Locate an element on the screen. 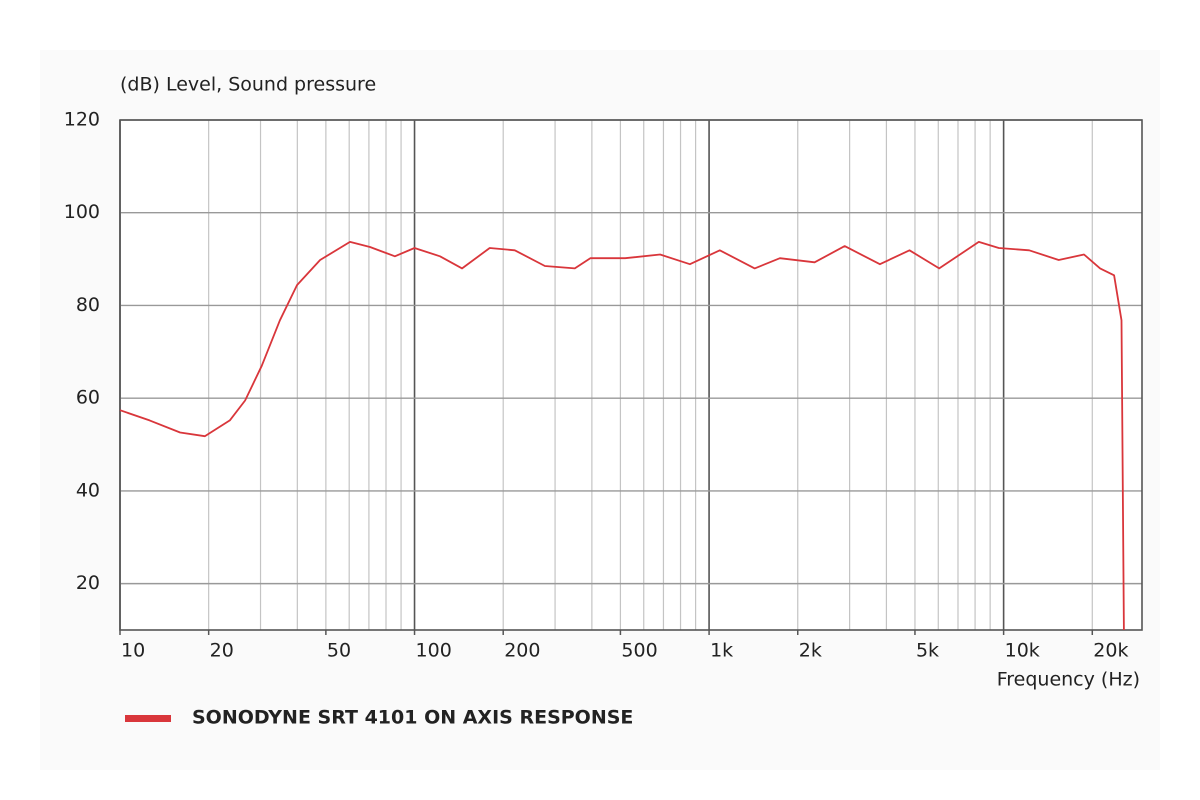  x-tick-label: 5k is located at coordinates (927, 651).